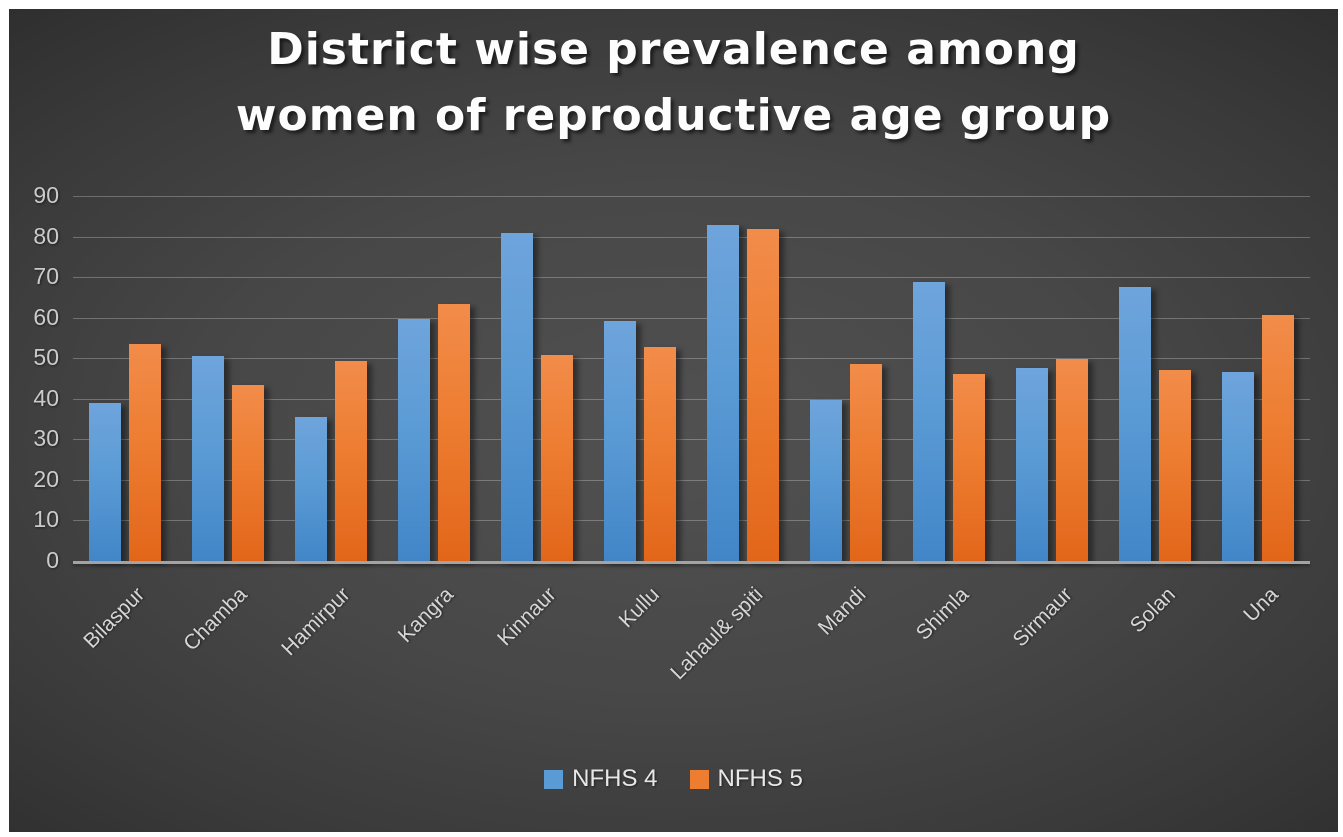 This screenshot has width=1343, height=837. What do you see at coordinates (46, 235) in the screenshot?
I see `y-axis-tick-label: 80` at bounding box center [46, 235].